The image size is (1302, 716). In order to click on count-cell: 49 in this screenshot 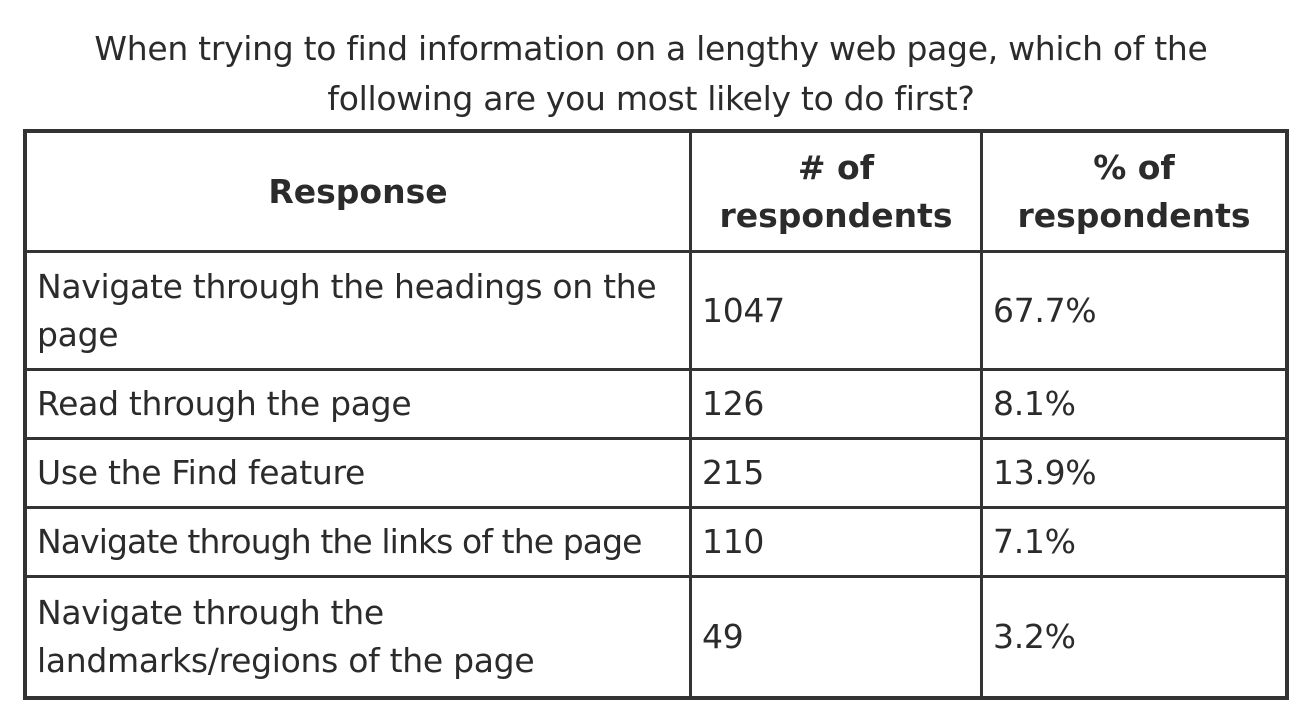, I will do `click(837, 637)`.